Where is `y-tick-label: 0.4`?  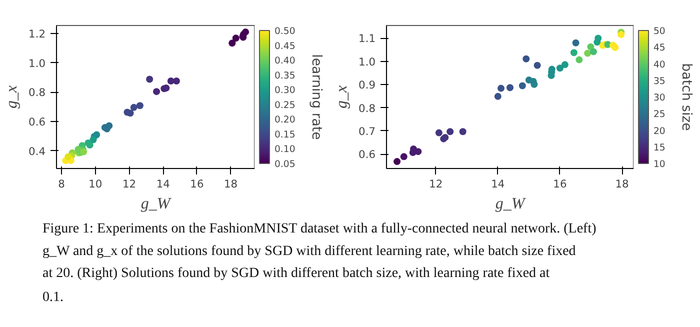 y-tick-label: 0.4 is located at coordinates (37, 151).